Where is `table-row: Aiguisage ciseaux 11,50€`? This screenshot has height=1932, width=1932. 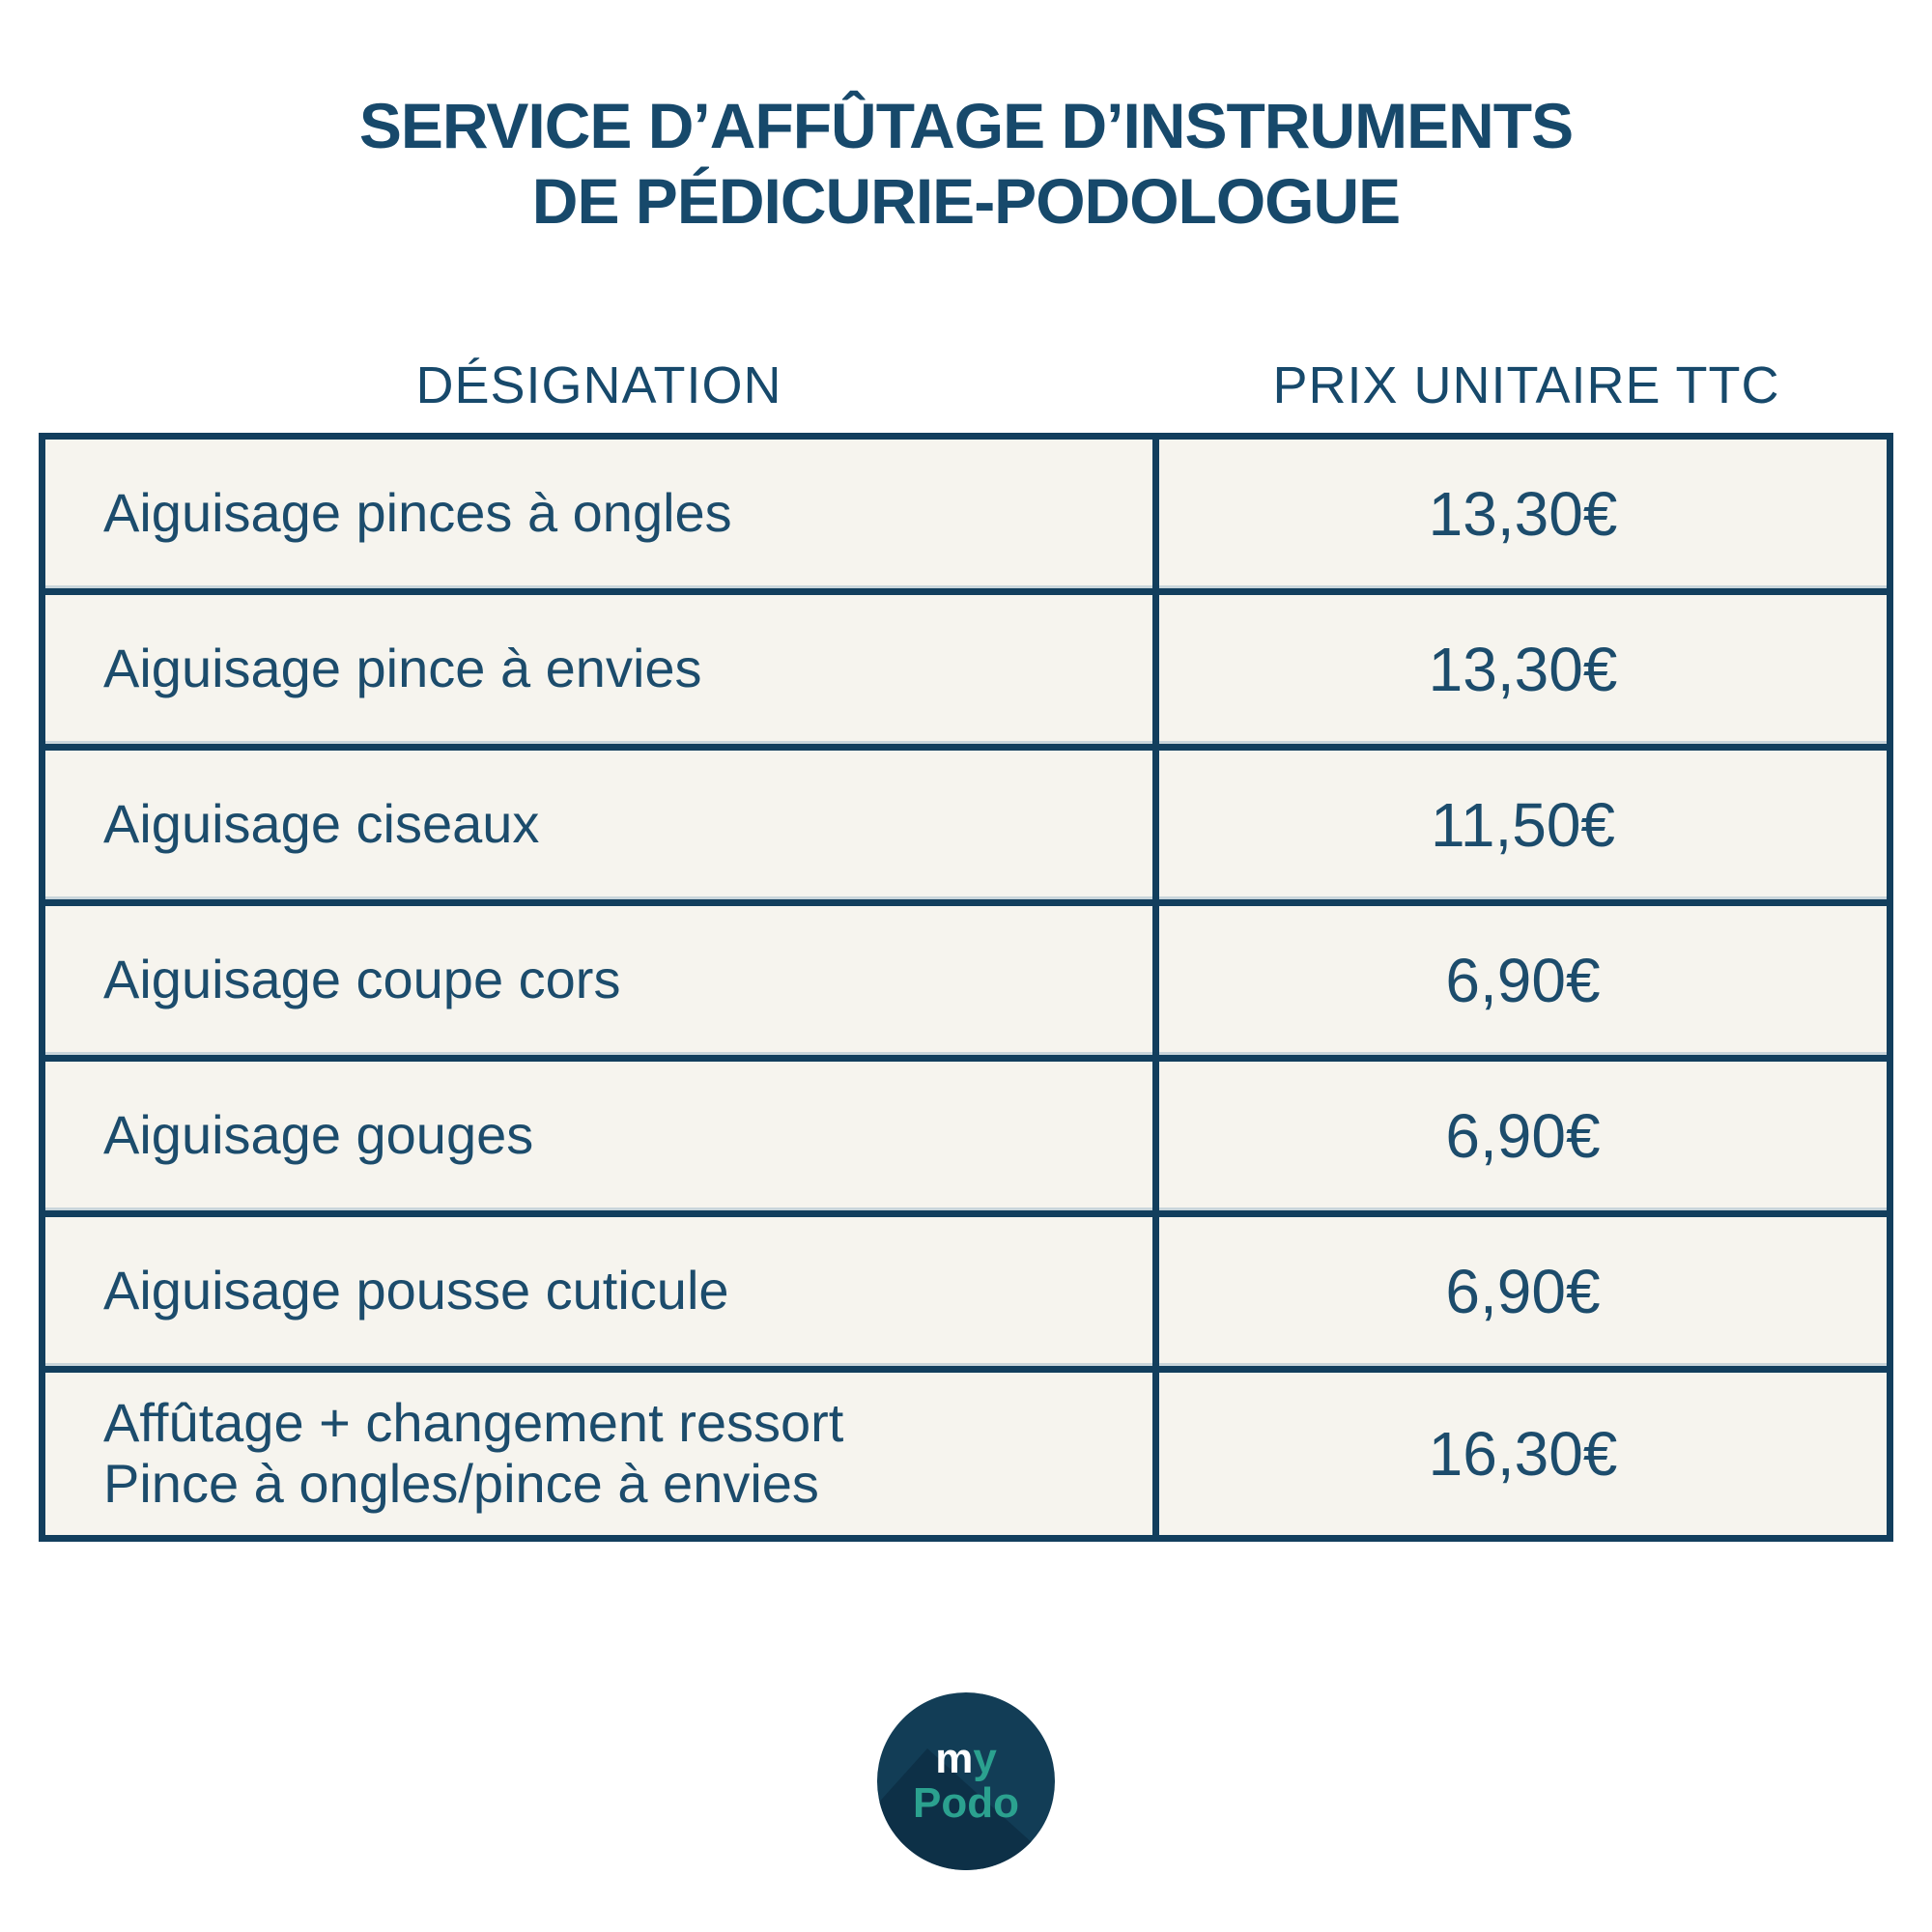
table-row: Aiguisage ciseaux 11,50€ is located at coordinates (966, 828).